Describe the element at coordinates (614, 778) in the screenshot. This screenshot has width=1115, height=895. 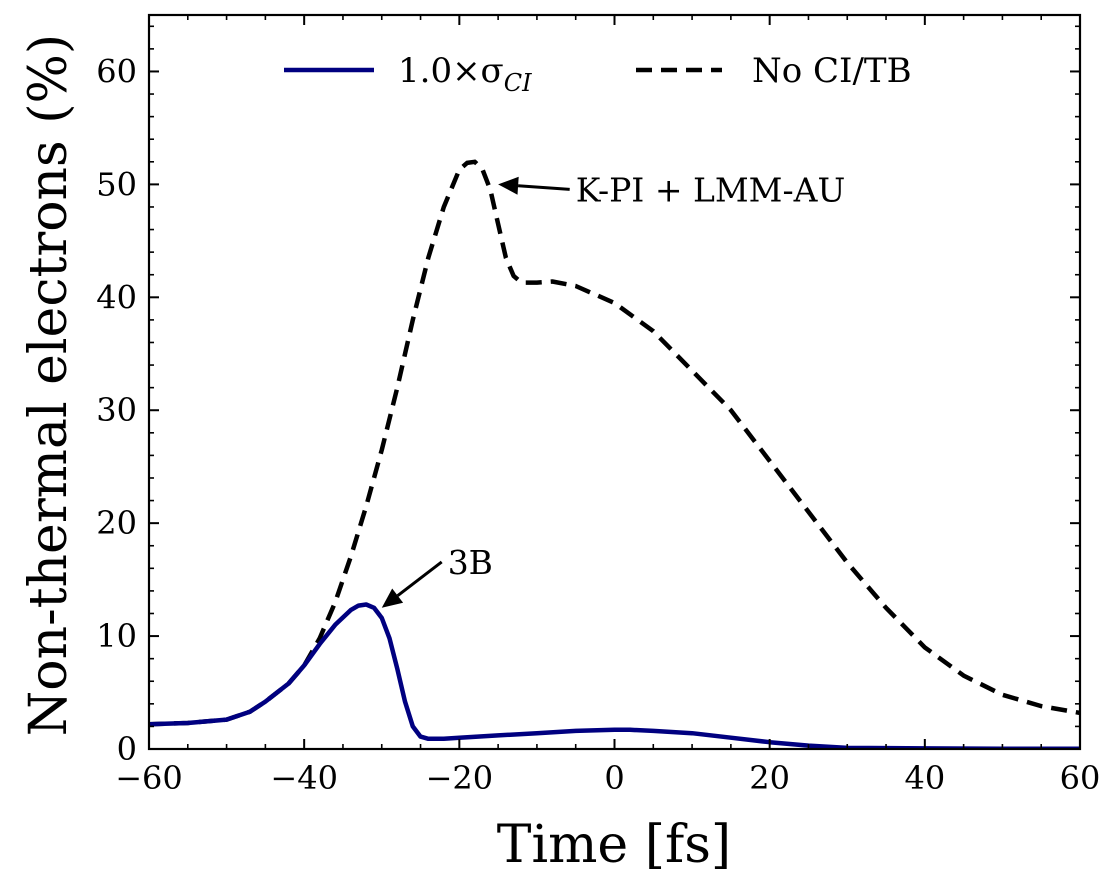
I see `x-tick-label: 0` at that location.